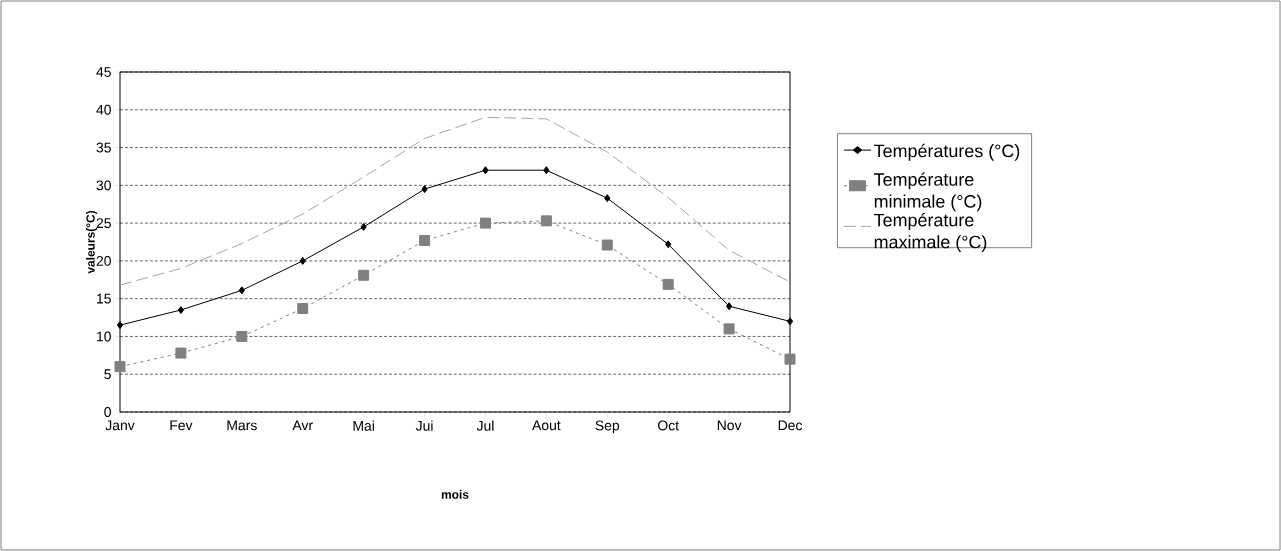 This screenshot has width=1281, height=551. What do you see at coordinates (120, 425) in the screenshot?
I see `x-tick-label: Janv` at bounding box center [120, 425].